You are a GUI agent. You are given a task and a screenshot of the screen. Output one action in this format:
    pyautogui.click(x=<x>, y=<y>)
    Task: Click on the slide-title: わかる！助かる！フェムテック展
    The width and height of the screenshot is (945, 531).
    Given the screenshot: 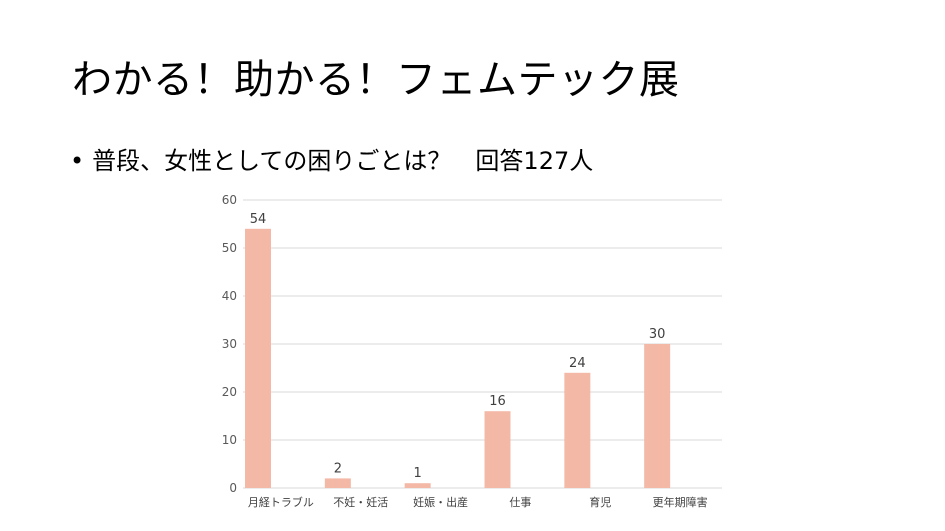 What is the action you would take?
    pyautogui.click(x=376, y=80)
    